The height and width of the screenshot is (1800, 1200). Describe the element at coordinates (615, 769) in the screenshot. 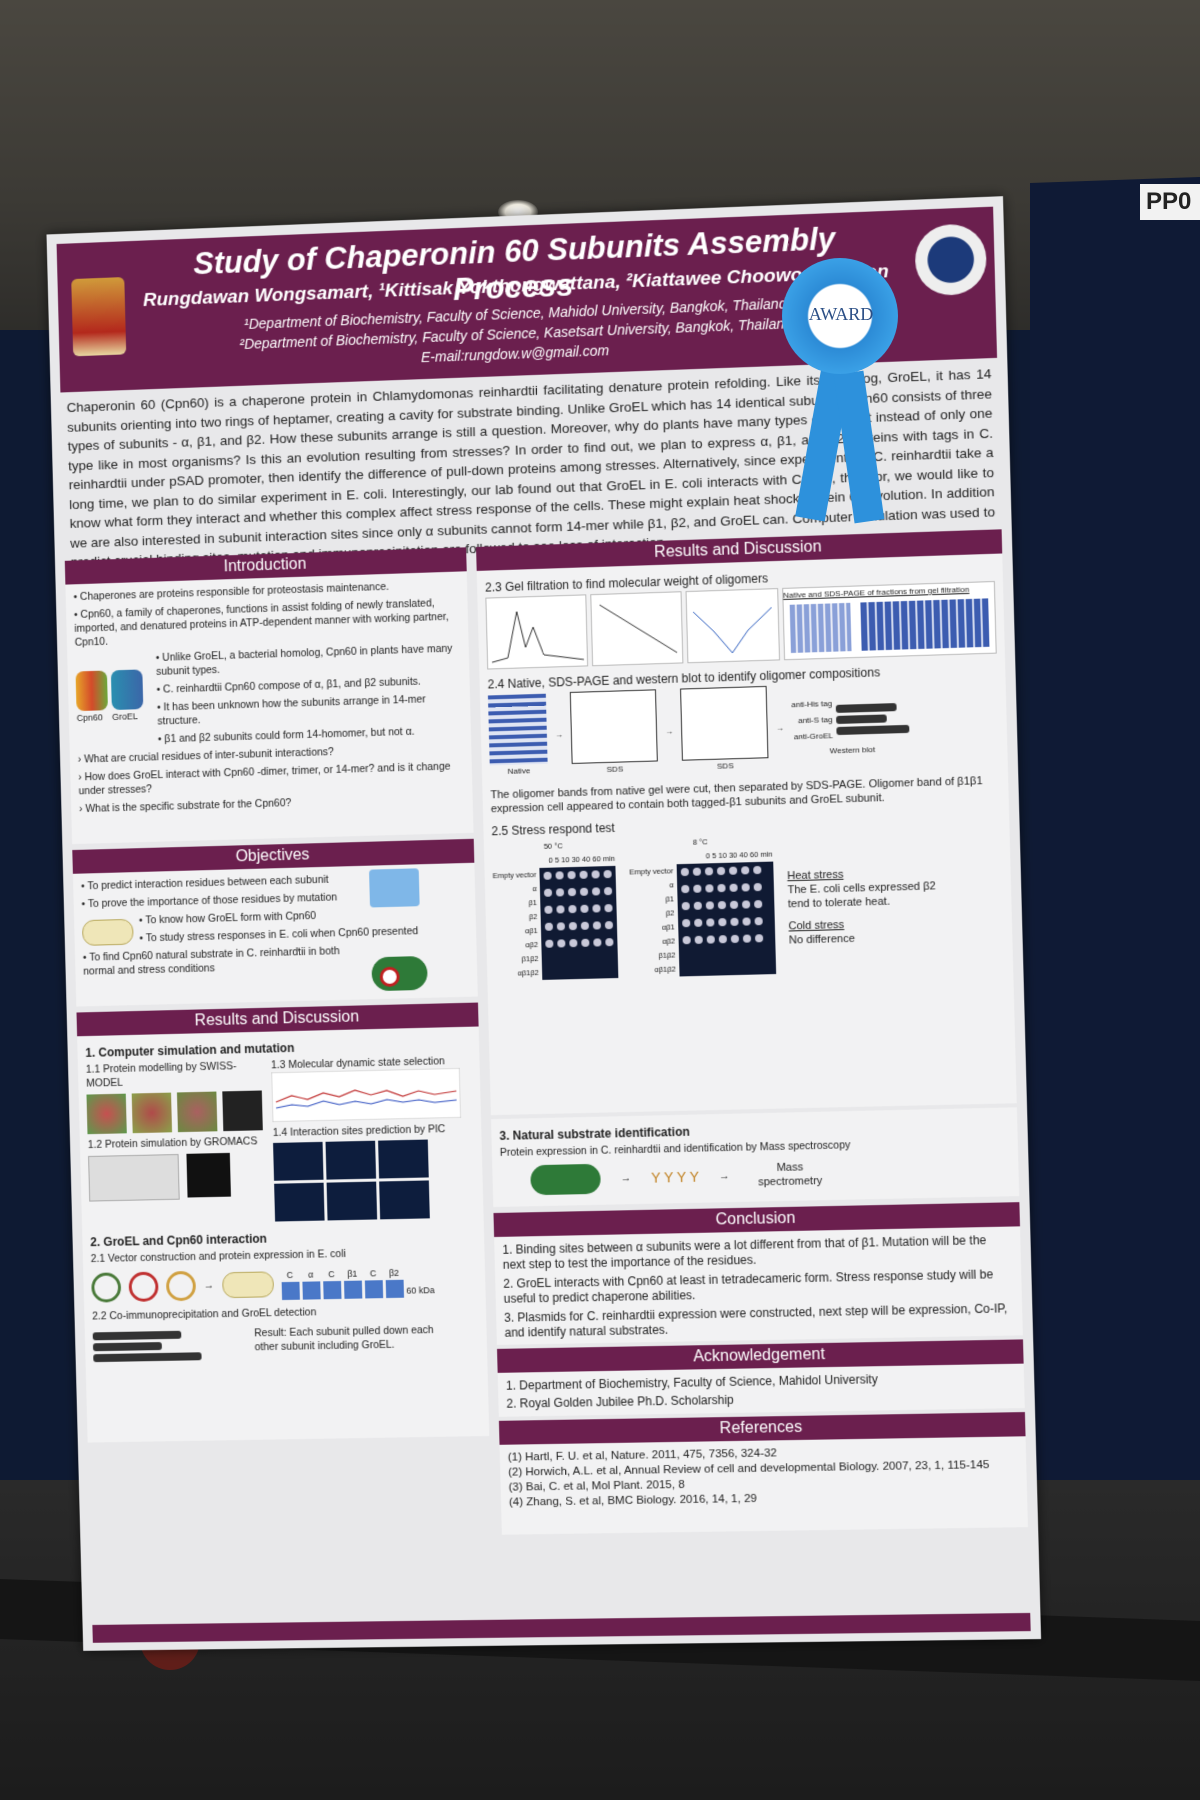

I see `sds-gel-1-label: SDS` at that location.